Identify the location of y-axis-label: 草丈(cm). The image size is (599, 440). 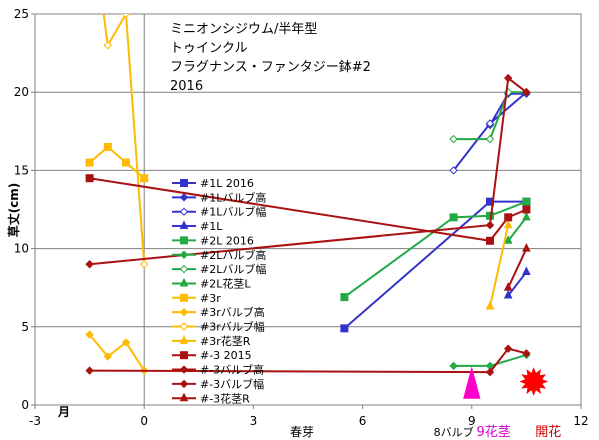
(13, 210).